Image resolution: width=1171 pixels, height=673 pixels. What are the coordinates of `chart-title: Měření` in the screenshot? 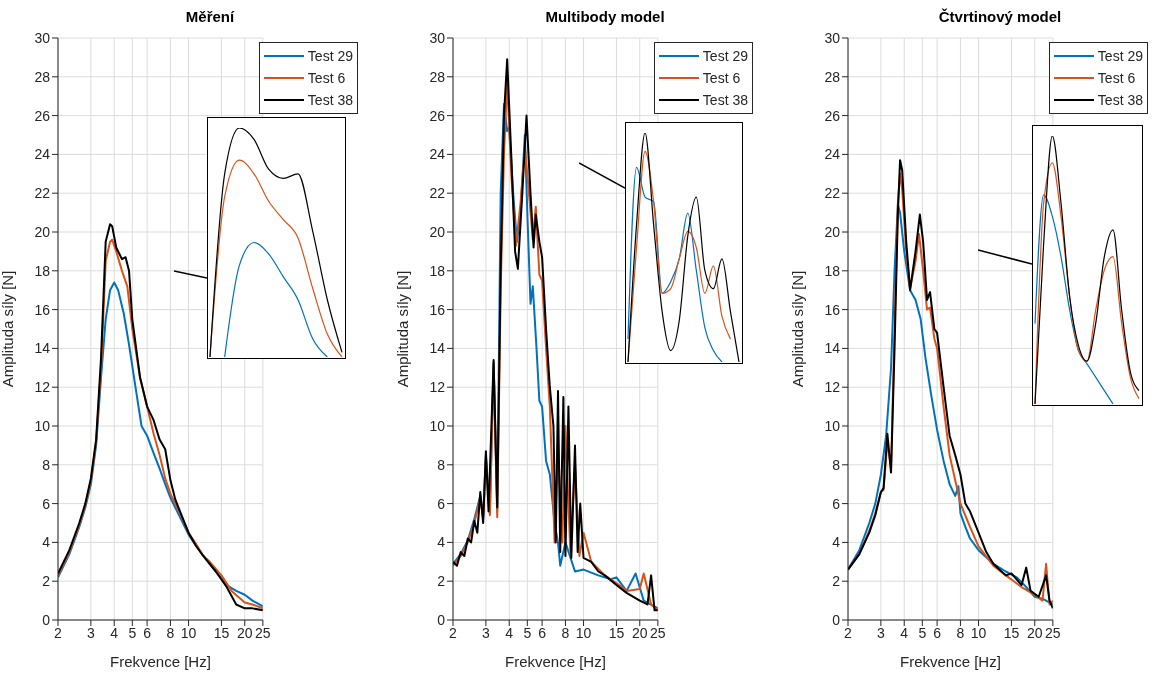 It's located at (210, 16).